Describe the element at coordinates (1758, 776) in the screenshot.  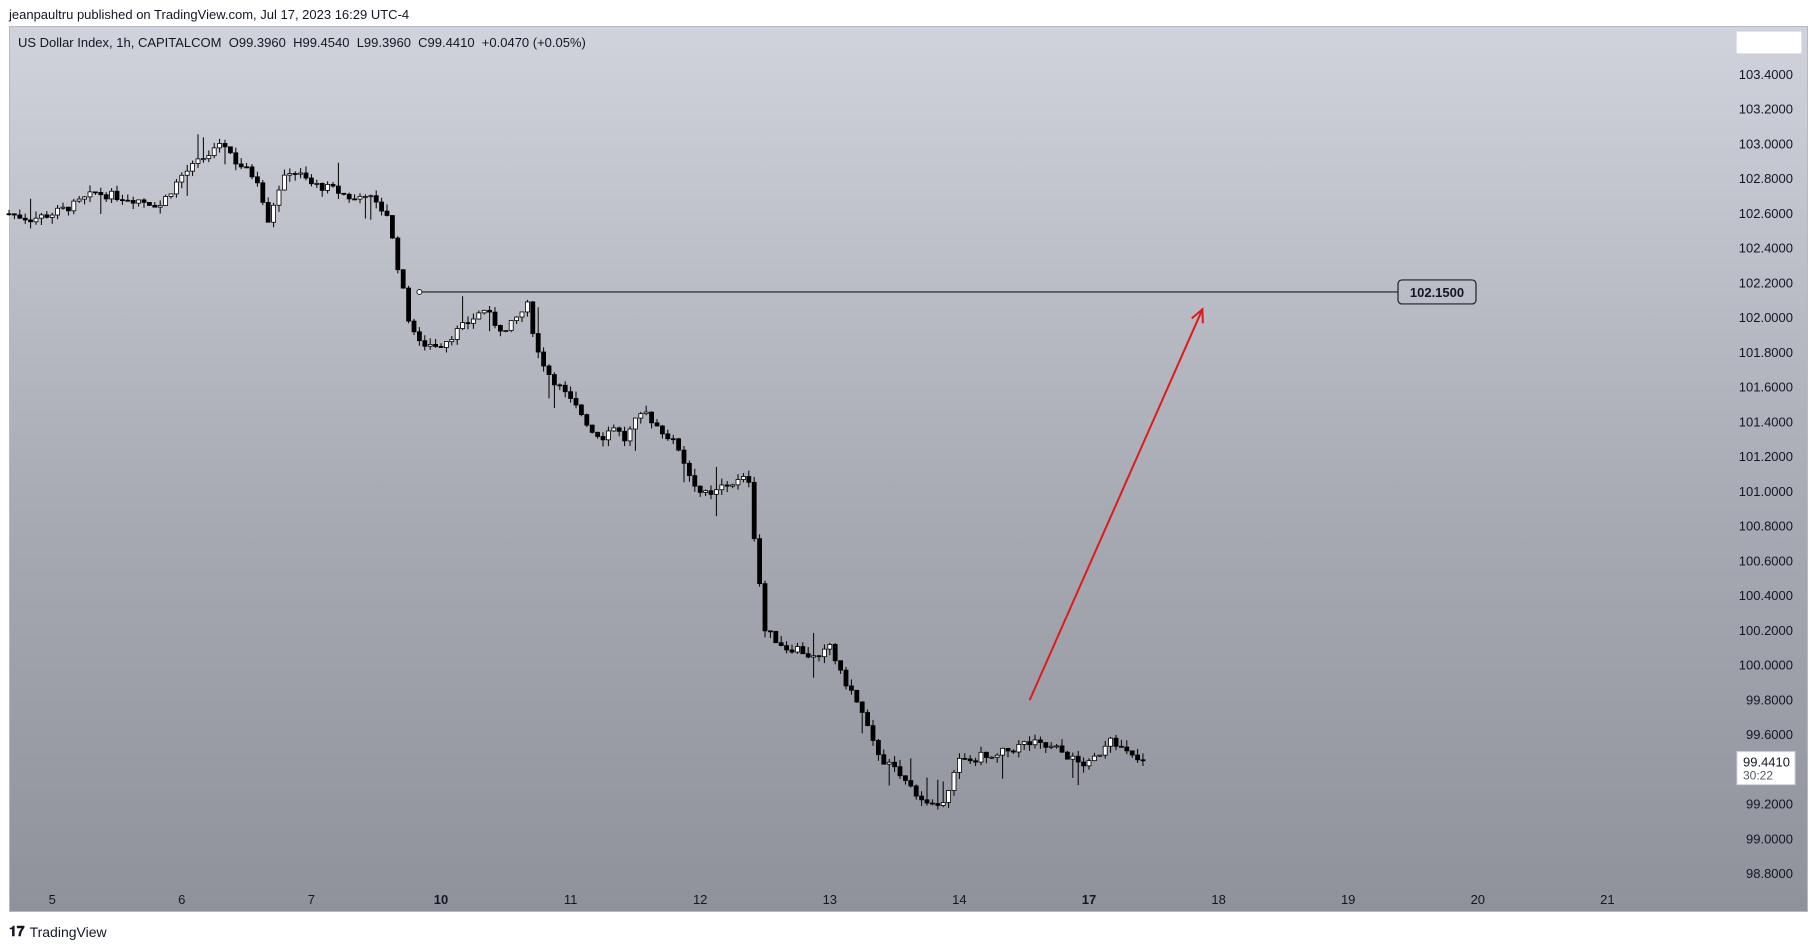
I see `bar-countdown-label: 30:22` at that location.